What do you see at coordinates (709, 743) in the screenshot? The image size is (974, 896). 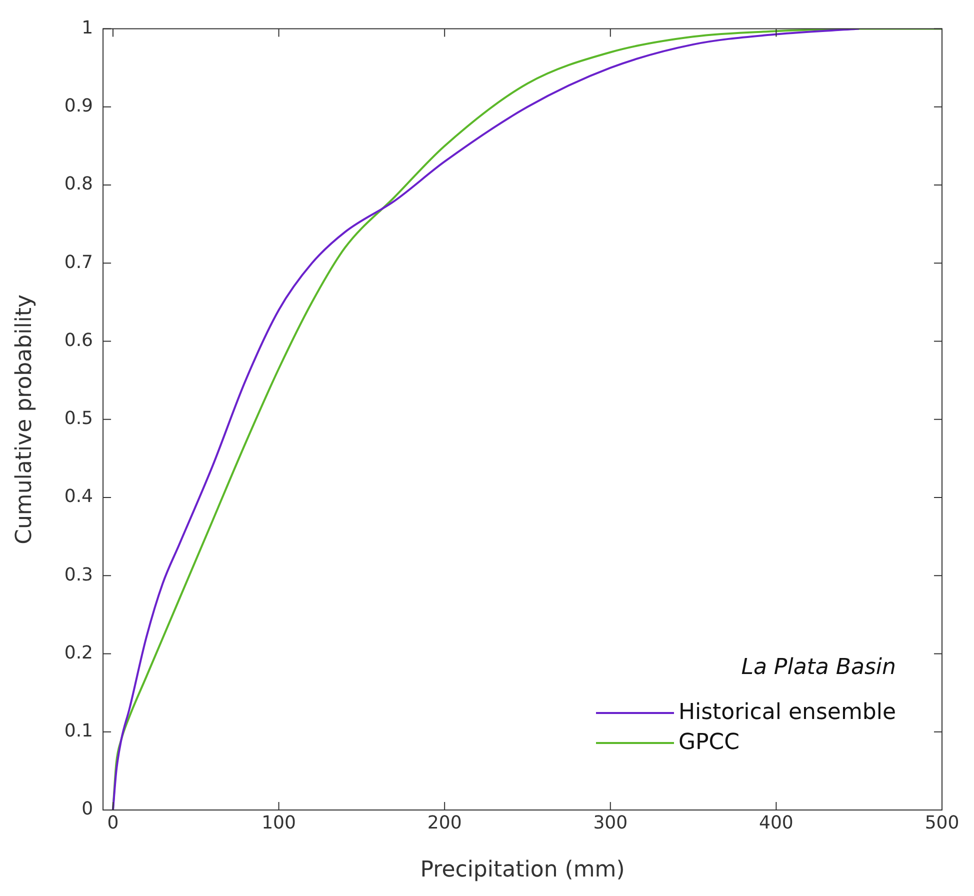 I see `legend-label: GPCC` at bounding box center [709, 743].